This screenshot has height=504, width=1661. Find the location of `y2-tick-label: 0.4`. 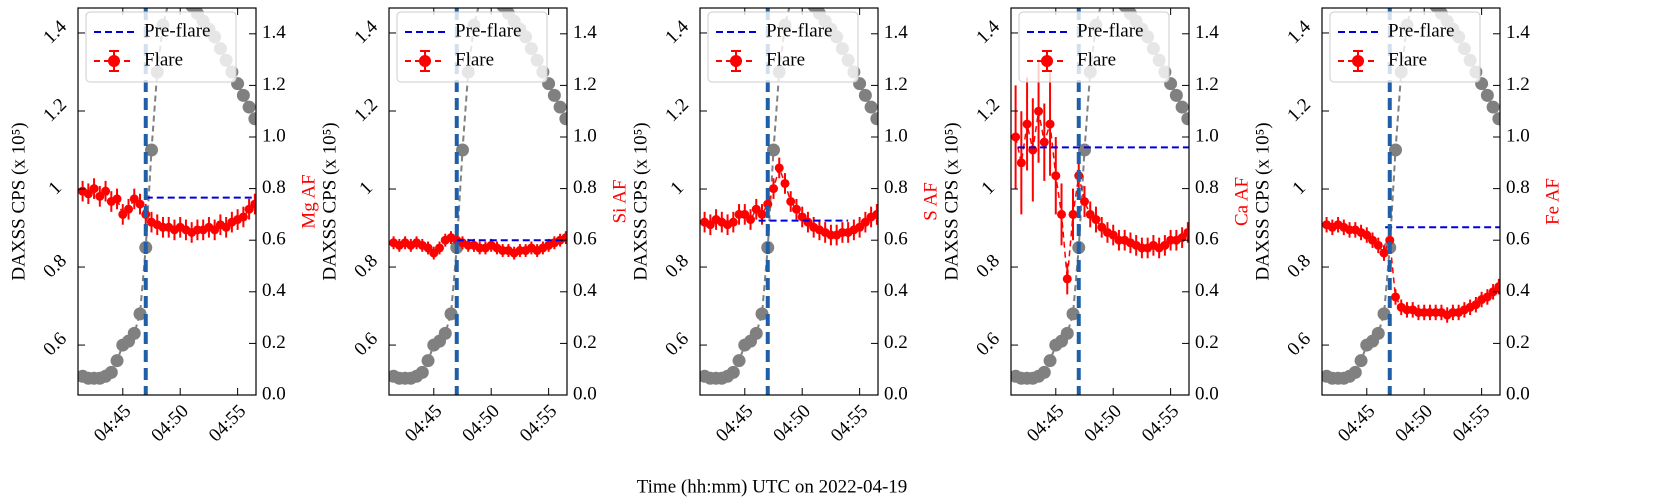

y2-tick-label: 0.4 is located at coordinates (274, 290).